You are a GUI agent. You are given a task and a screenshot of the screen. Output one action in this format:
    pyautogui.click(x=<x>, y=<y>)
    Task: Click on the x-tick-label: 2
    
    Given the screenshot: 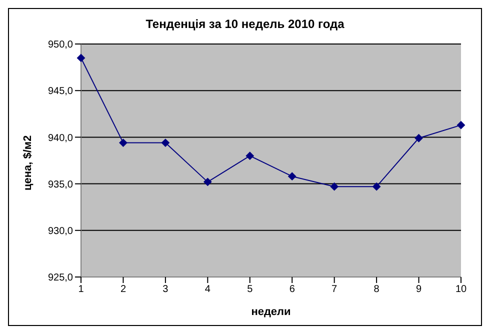 What is the action you would take?
    pyautogui.click(x=123, y=290)
    